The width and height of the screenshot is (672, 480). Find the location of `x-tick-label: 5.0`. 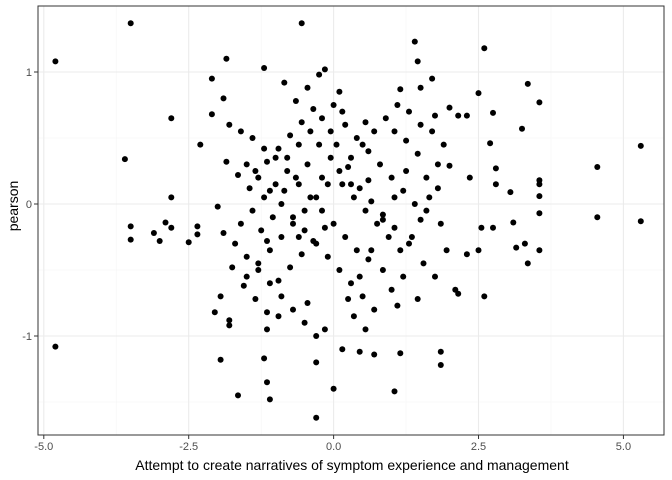

x-tick-label: 5.0 is located at coordinates (623, 447).